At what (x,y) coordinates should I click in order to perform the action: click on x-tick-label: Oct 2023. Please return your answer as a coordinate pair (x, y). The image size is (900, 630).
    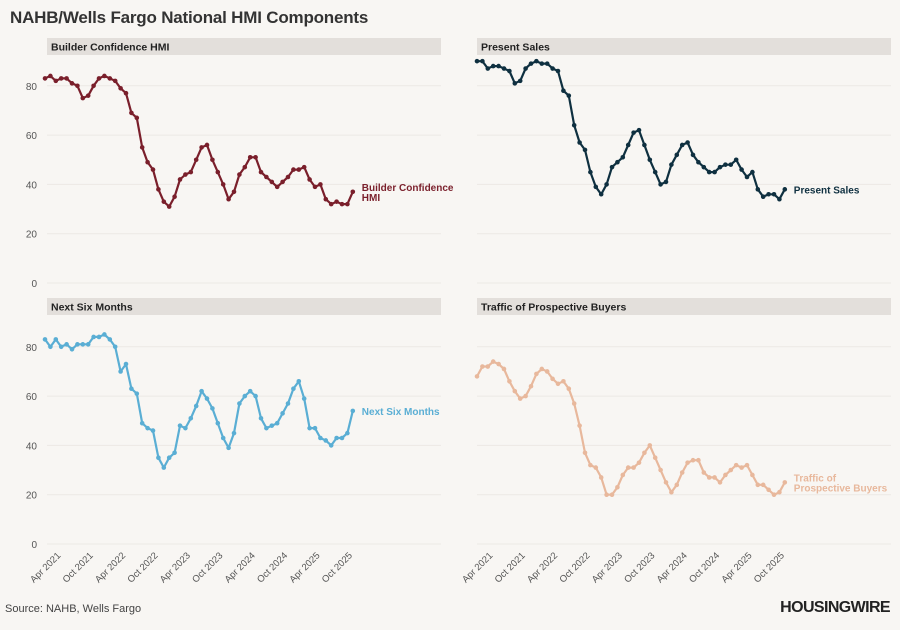
    Looking at the image, I should click on (639, 567).